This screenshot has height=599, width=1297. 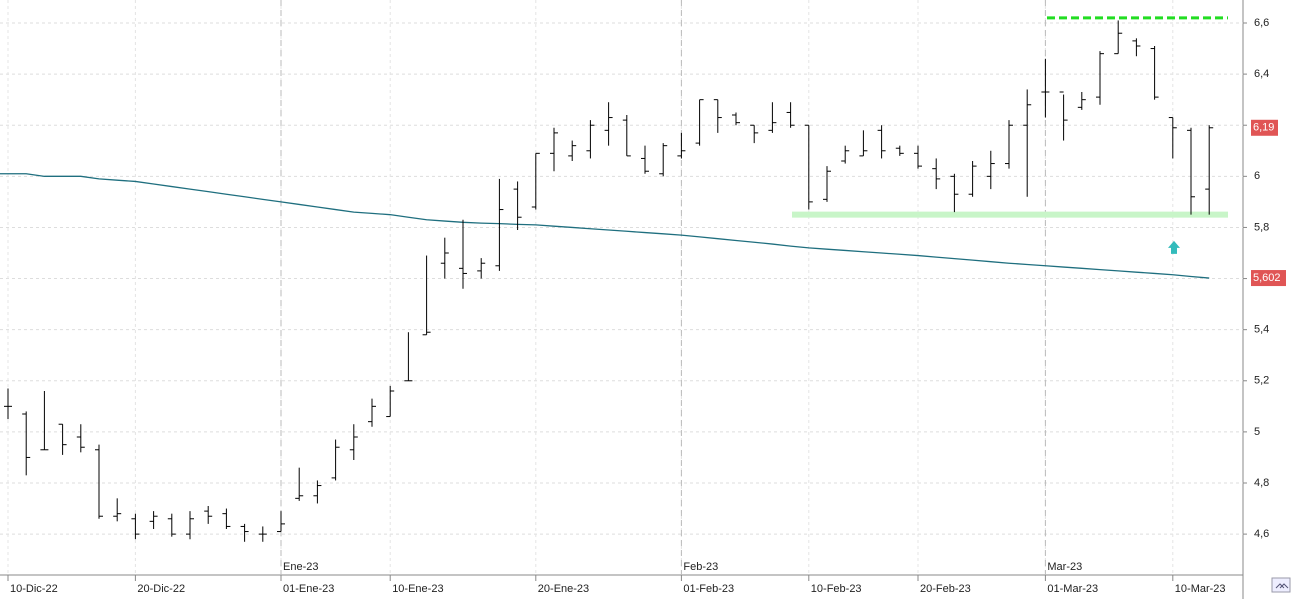 I want to click on y-tick-label: 4,8, so click(x=1261, y=483).